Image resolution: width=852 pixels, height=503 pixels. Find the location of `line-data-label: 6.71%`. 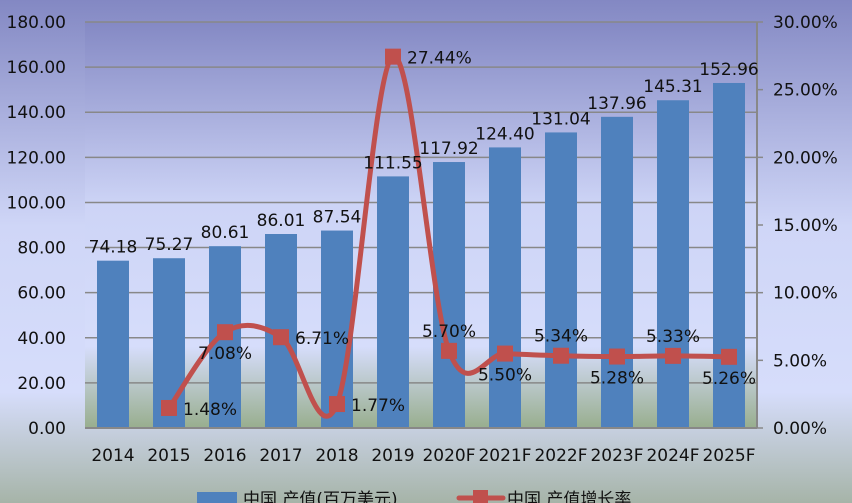

line-data-label: 6.71% is located at coordinates (322, 339).